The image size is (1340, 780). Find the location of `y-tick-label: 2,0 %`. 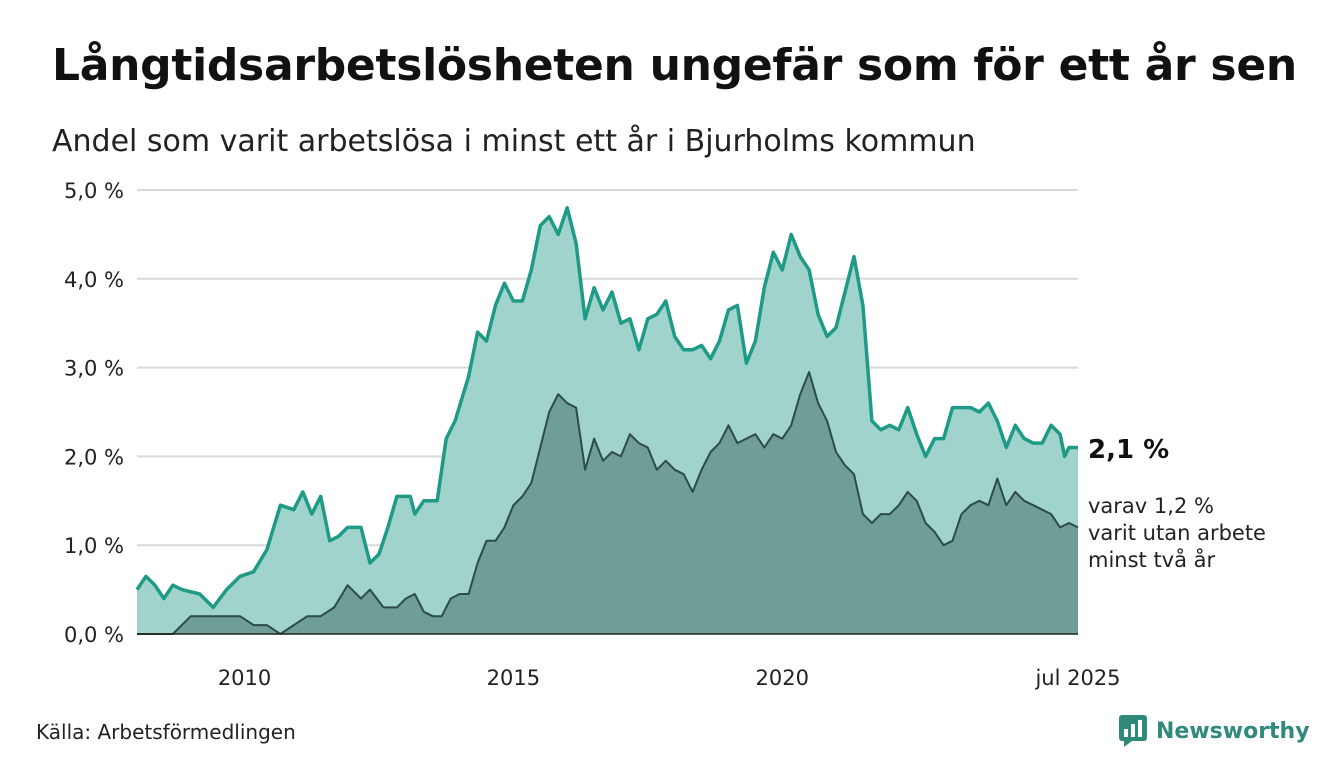

y-tick-label: 2,0 % is located at coordinates (94, 457).